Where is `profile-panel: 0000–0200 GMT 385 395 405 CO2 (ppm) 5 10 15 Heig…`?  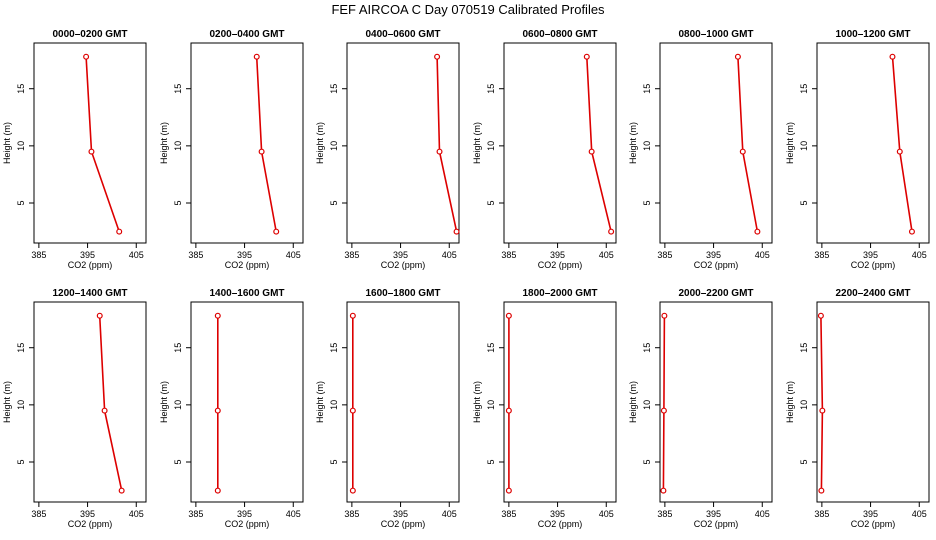
profile-panel: 0000–0200 GMT 385 395 405 CO2 (ppm) 5 10 15 Heig… is located at coordinates (74, 149).